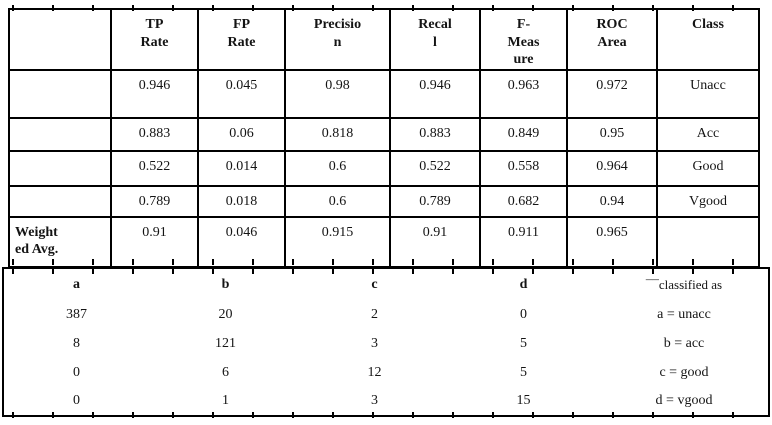 This screenshot has height=425, width=772. I want to click on f-measure-cell: 0.849, so click(523, 134).